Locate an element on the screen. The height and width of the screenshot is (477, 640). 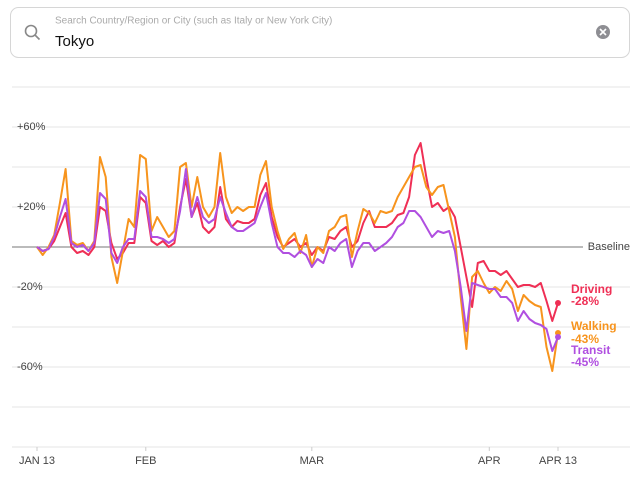
y-tick-label: +20% is located at coordinates (31, 207).